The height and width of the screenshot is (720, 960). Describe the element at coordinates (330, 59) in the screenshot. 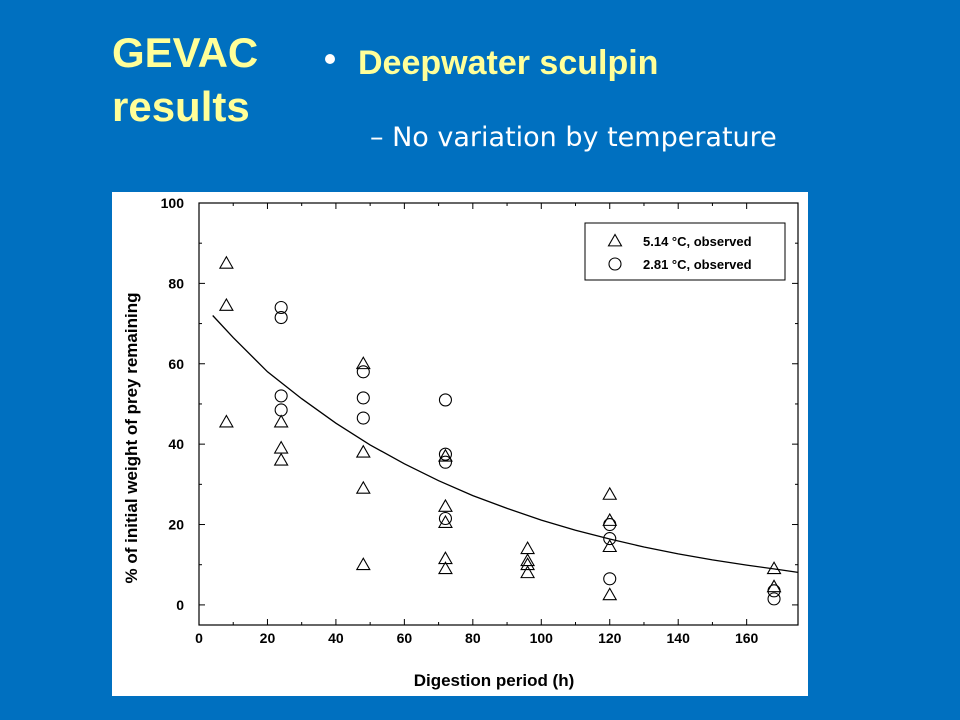

I see `bullet-dot-icon` at that location.